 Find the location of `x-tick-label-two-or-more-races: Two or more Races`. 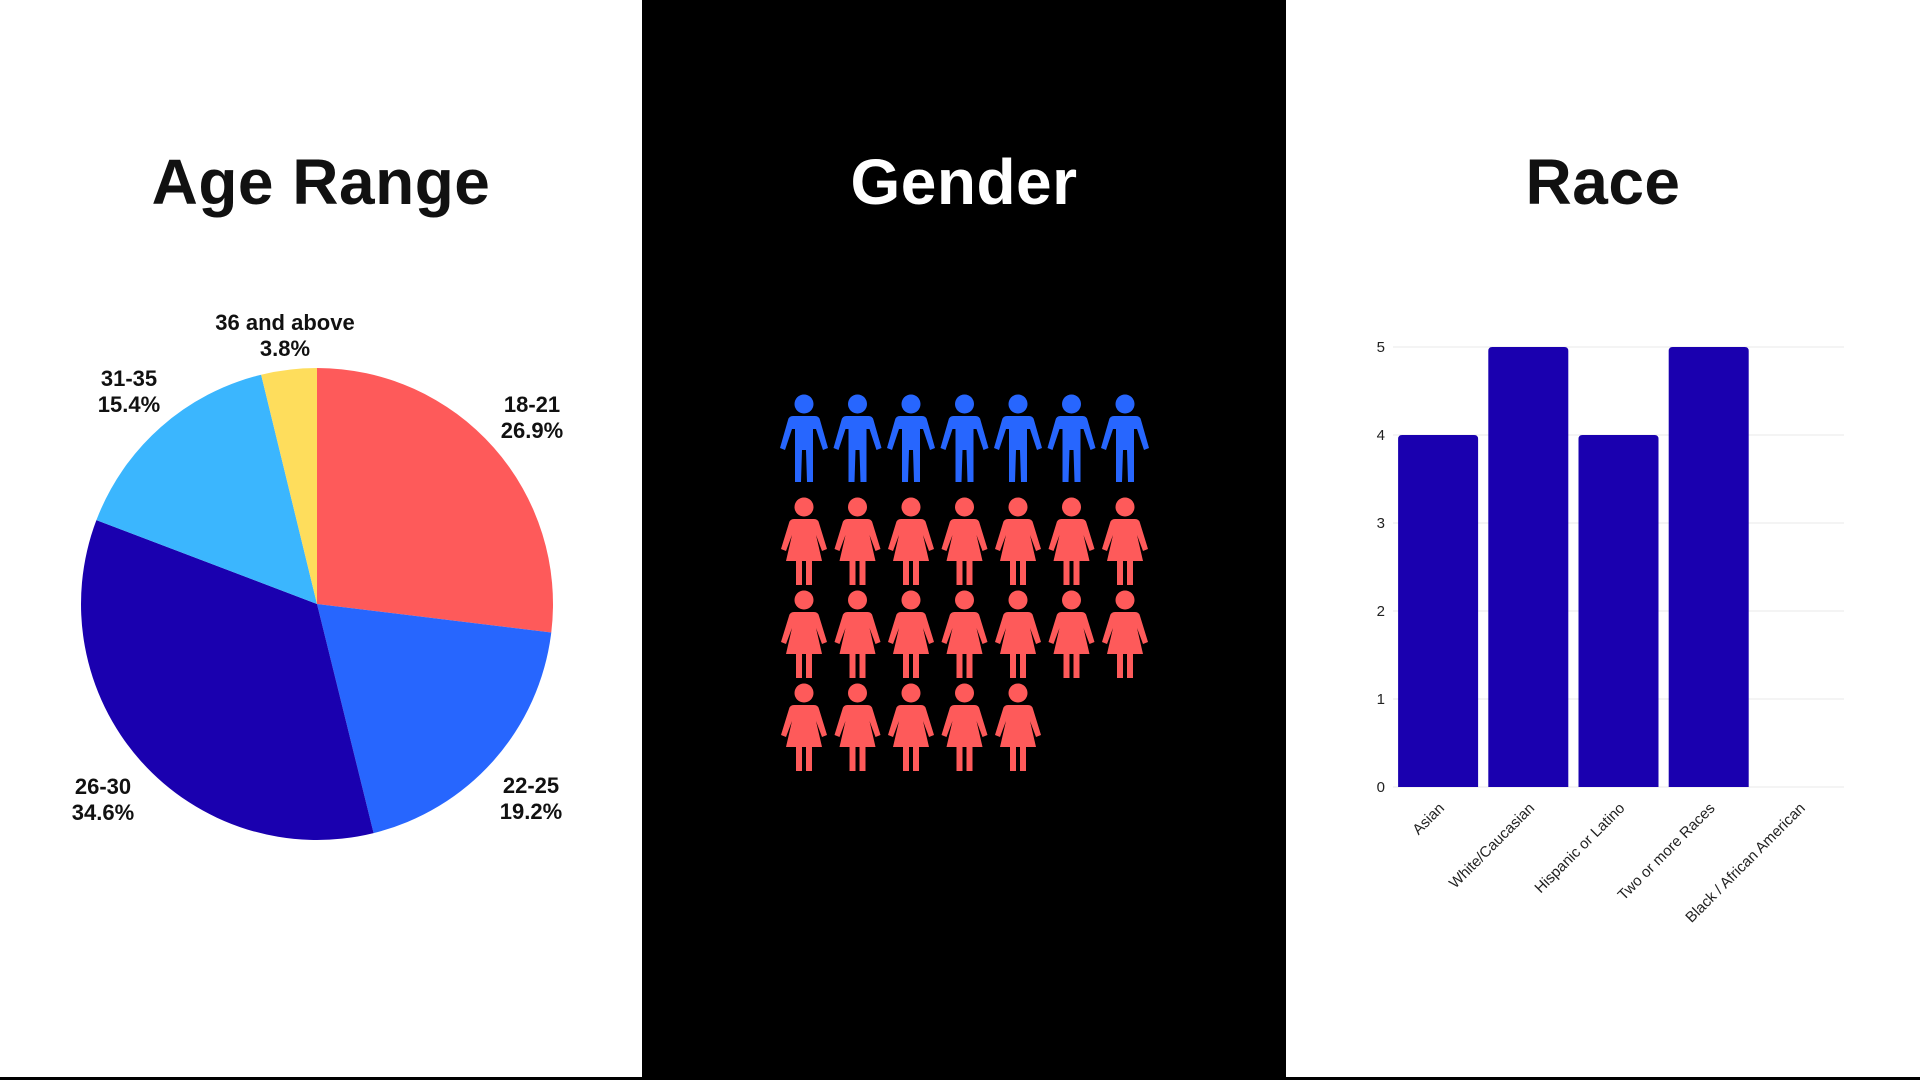

x-tick-label-two-or-more-races: Two or more Races is located at coordinates (1667, 852).